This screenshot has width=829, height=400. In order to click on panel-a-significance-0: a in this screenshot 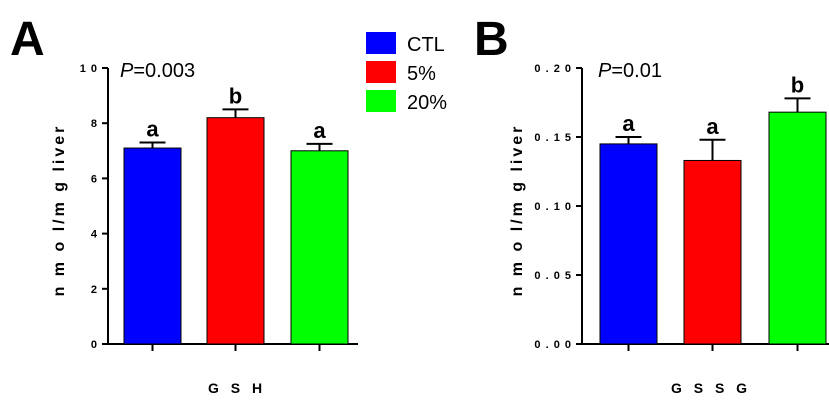, I will do `click(152, 129)`.